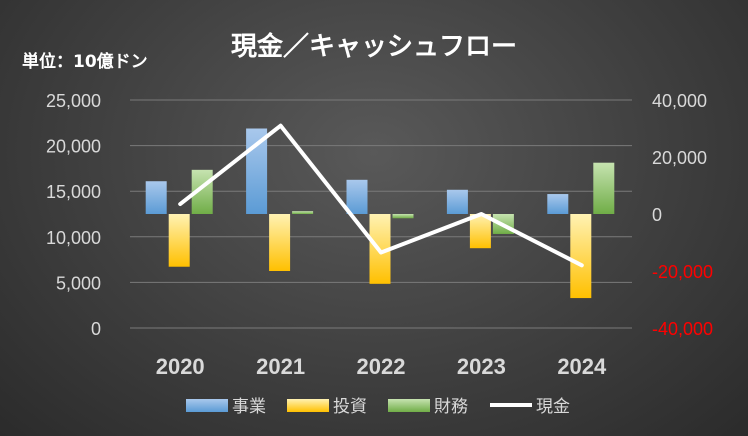  What do you see at coordinates (96, 329) in the screenshot?
I see `left-axis-tick-label: 0` at bounding box center [96, 329].